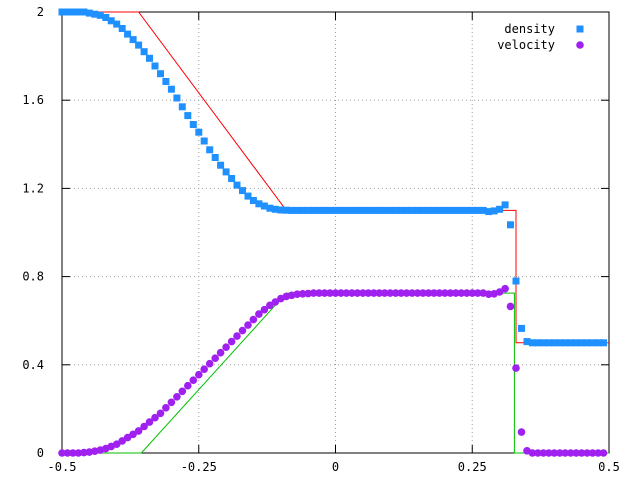 The width and height of the screenshot is (640, 480). Describe the element at coordinates (62, 467) in the screenshot. I see `x-tick-label: -0.5` at that location.